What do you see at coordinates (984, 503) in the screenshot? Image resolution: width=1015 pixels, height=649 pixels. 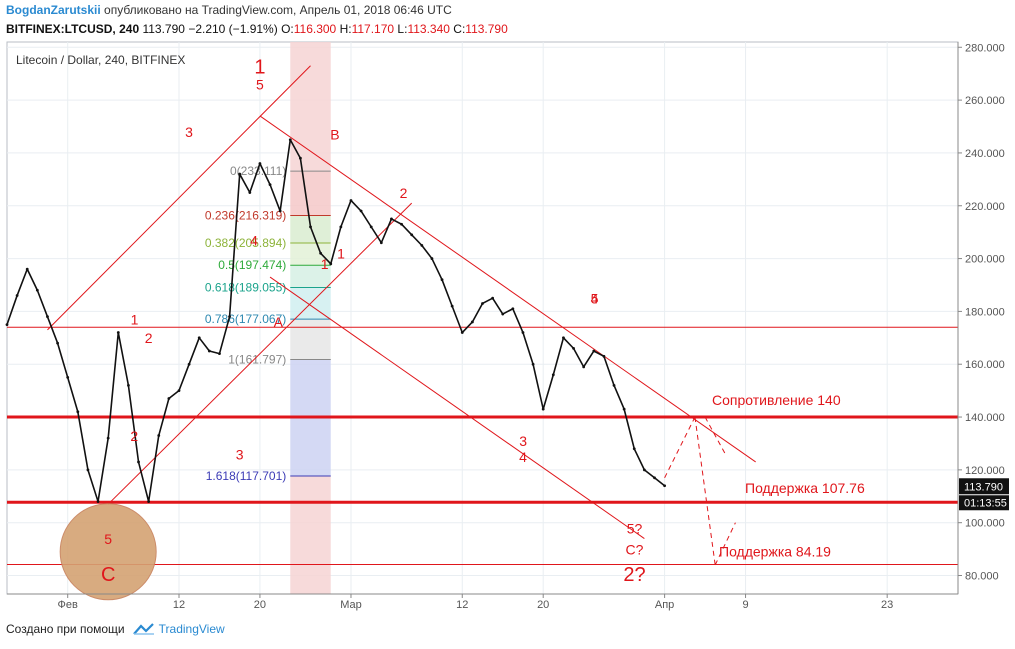 I see `countdown-tag` at bounding box center [984, 503].